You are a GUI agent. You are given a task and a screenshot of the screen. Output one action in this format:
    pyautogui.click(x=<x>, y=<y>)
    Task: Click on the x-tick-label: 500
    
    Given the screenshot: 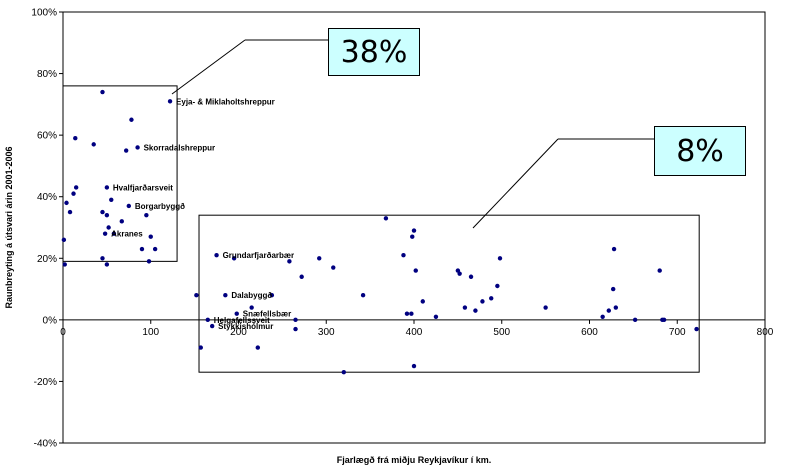 What is the action you would take?
    pyautogui.click(x=501, y=332)
    